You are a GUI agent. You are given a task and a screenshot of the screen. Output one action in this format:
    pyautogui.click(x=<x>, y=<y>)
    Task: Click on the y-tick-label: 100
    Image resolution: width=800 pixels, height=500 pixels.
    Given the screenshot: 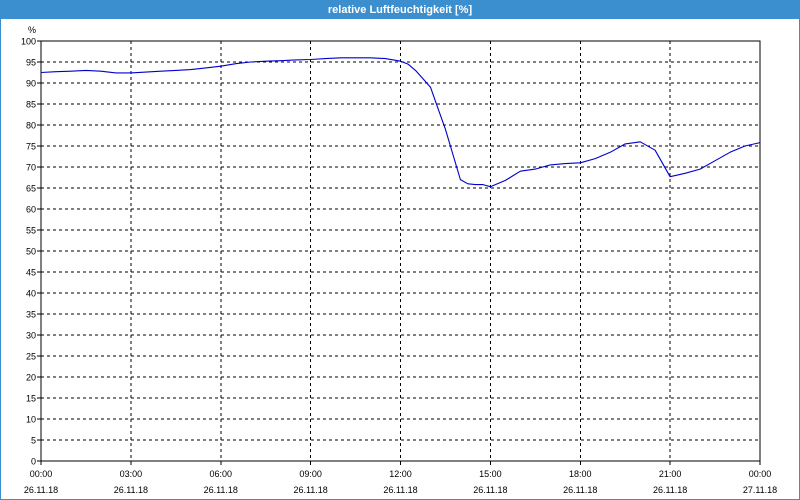 What is the action you would take?
    pyautogui.click(x=28, y=42)
    